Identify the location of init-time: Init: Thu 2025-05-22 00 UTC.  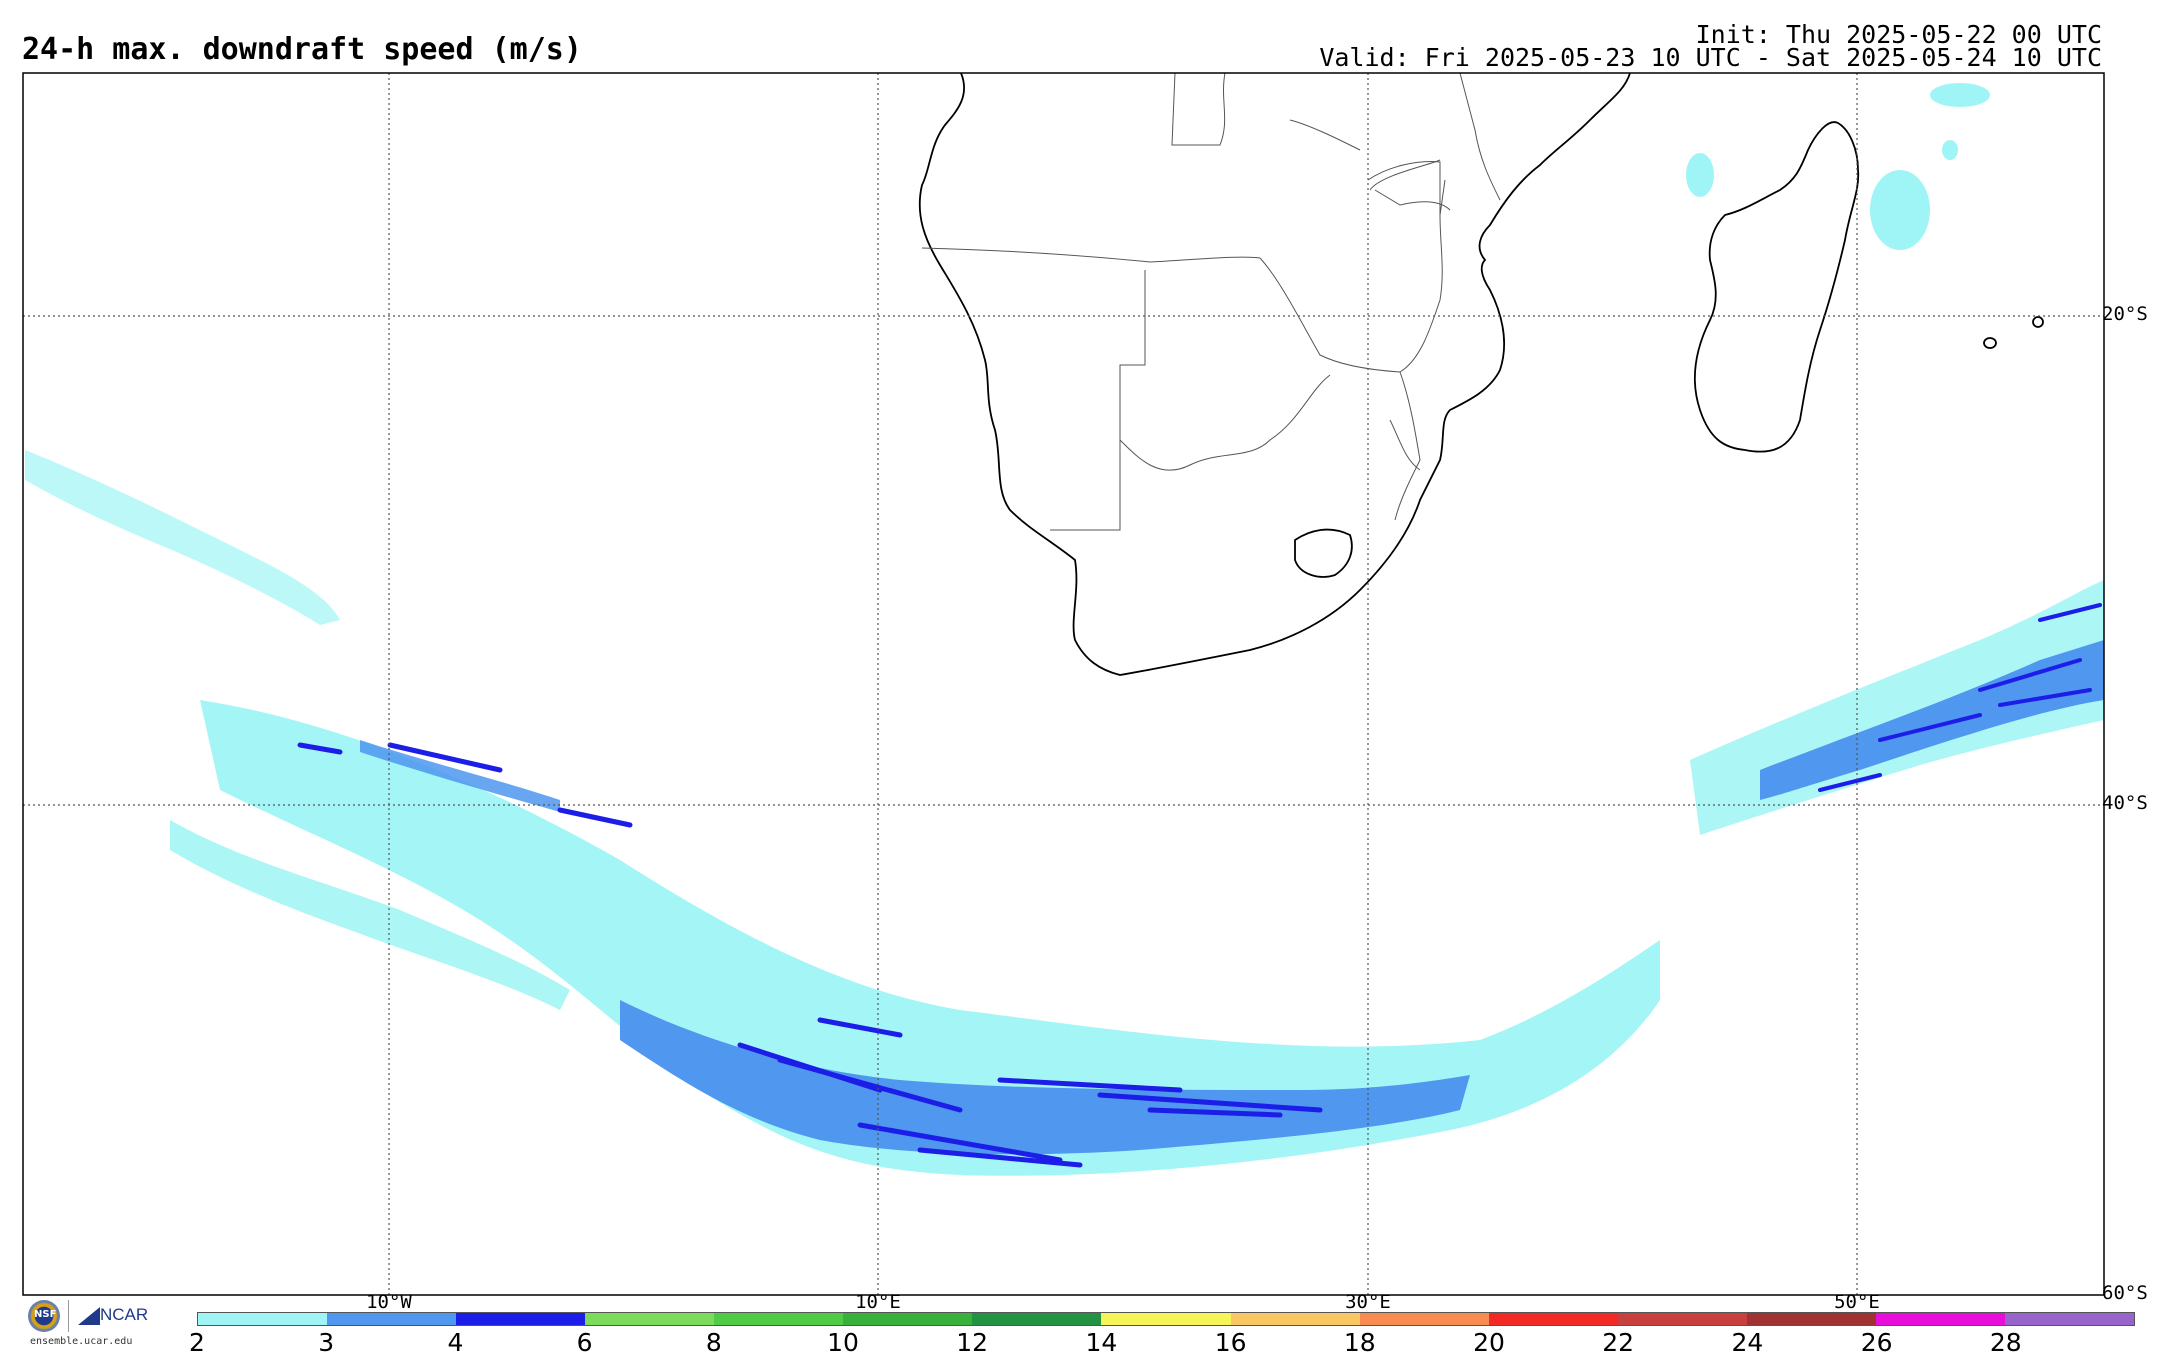
(1898, 34).